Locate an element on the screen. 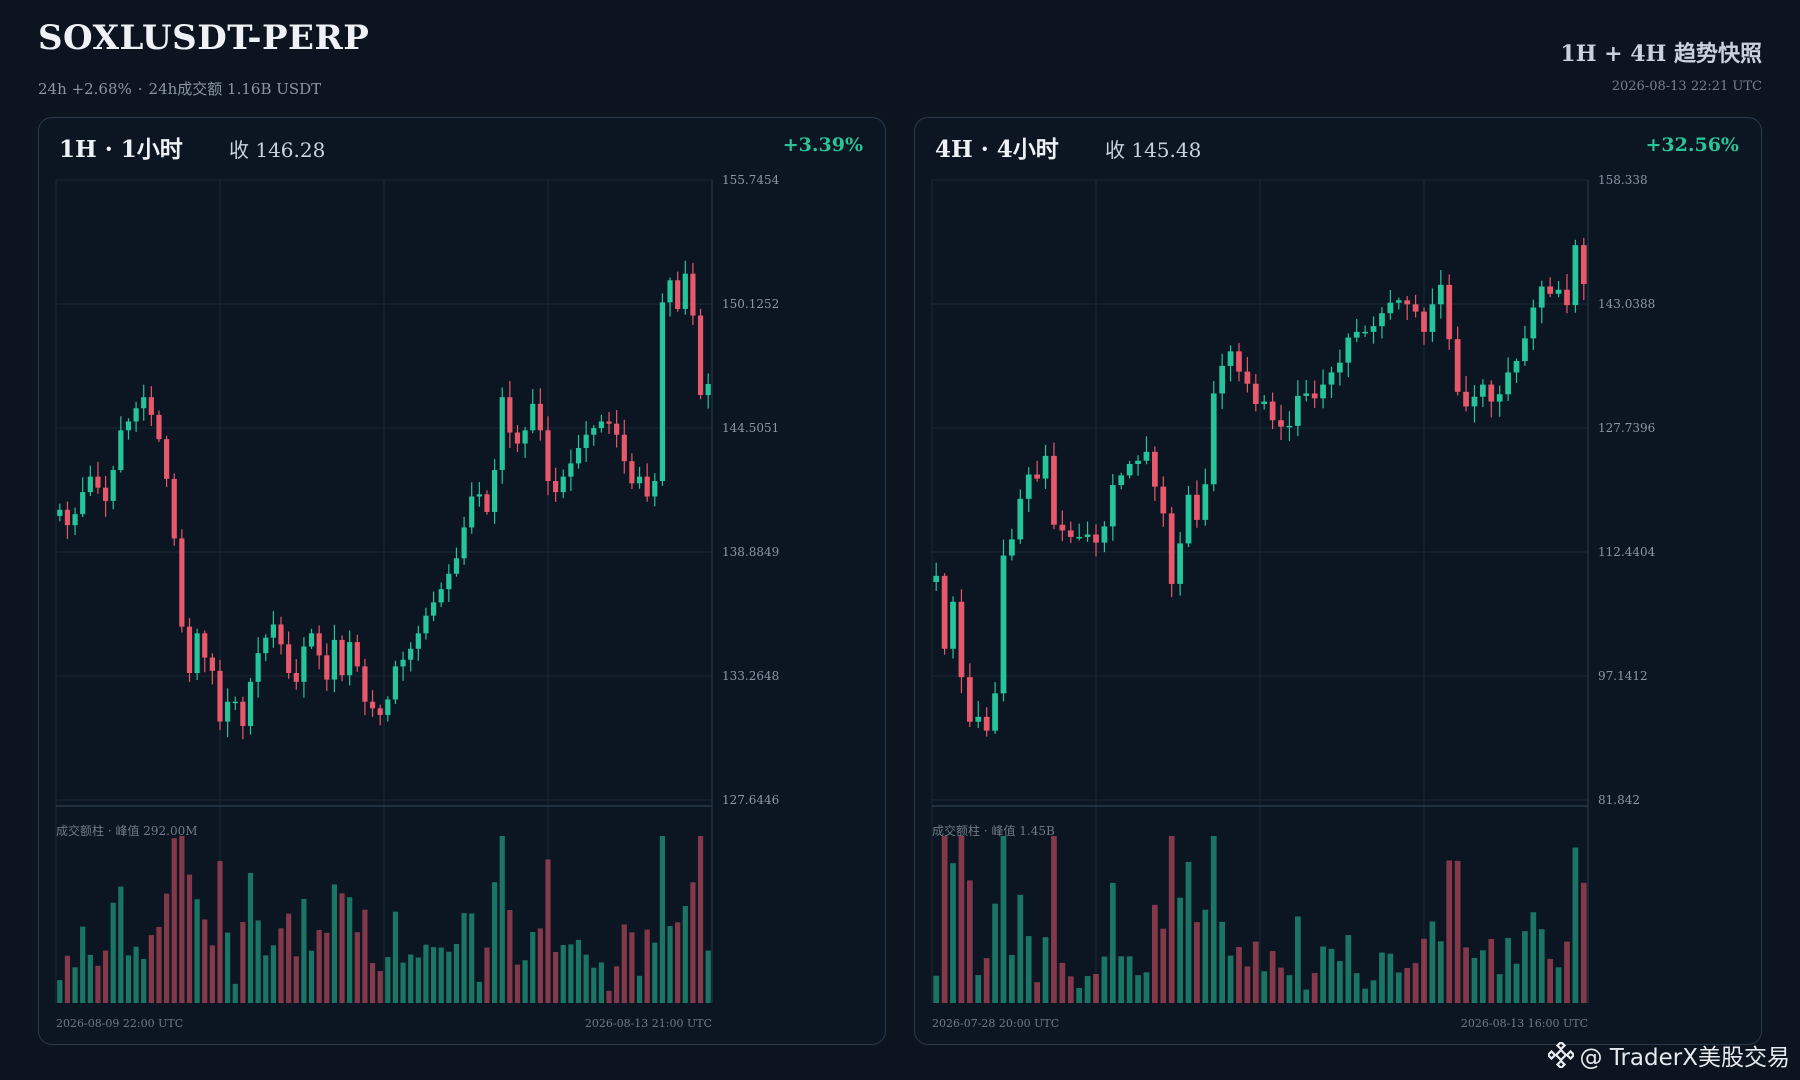 This screenshot has height=1080, width=1800. y-tick-label: 150.1252 is located at coordinates (750, 304).